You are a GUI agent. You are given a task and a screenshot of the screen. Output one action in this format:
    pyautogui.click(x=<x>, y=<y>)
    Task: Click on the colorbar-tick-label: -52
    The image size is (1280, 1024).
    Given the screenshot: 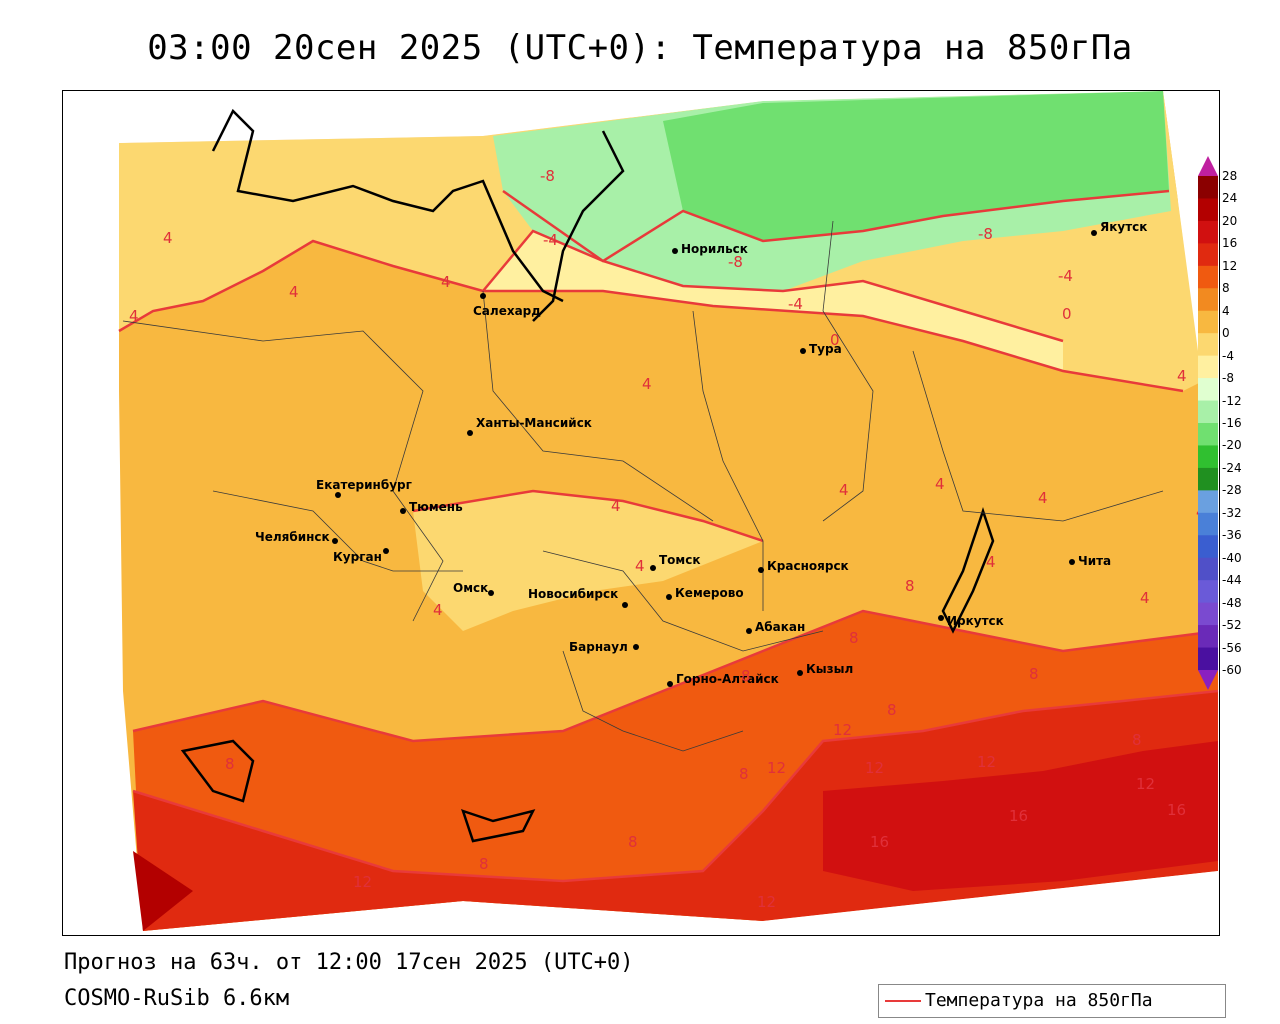 What is the action you would take?
    pyautogui.click(x=1232, y=625)
    